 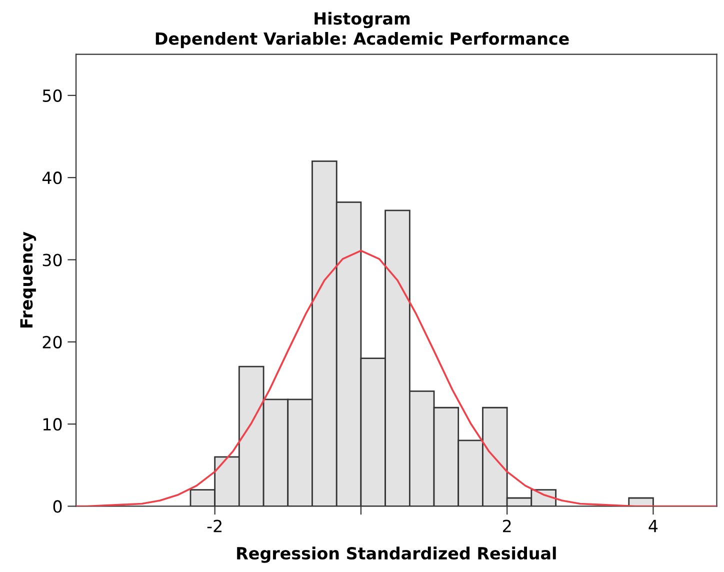 I want to click on x-tick-label: 4, so click(x=653, y=526).